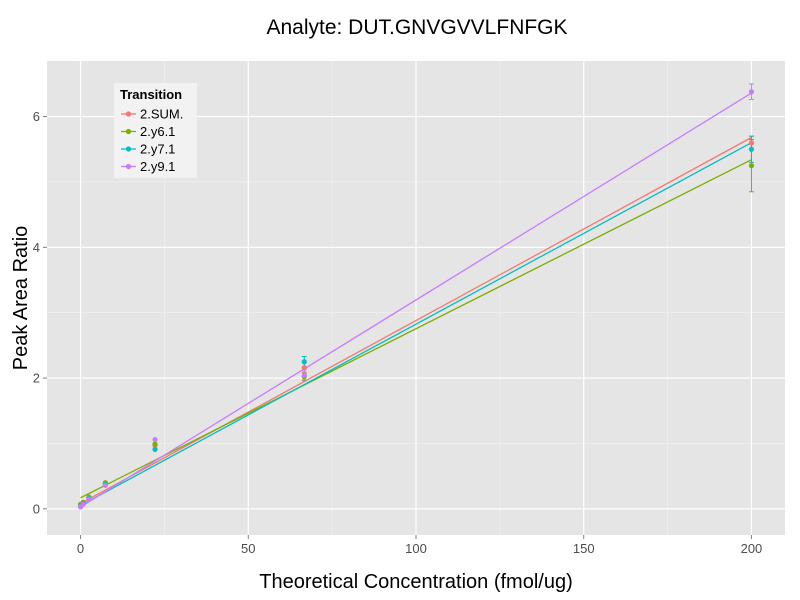 The height and width of the screenshot is (600, 800). What do you see at coordinates (161, 114) in the screenshot?
I see `legend-label: 2.SUM.` at bounding box center [161, 114].